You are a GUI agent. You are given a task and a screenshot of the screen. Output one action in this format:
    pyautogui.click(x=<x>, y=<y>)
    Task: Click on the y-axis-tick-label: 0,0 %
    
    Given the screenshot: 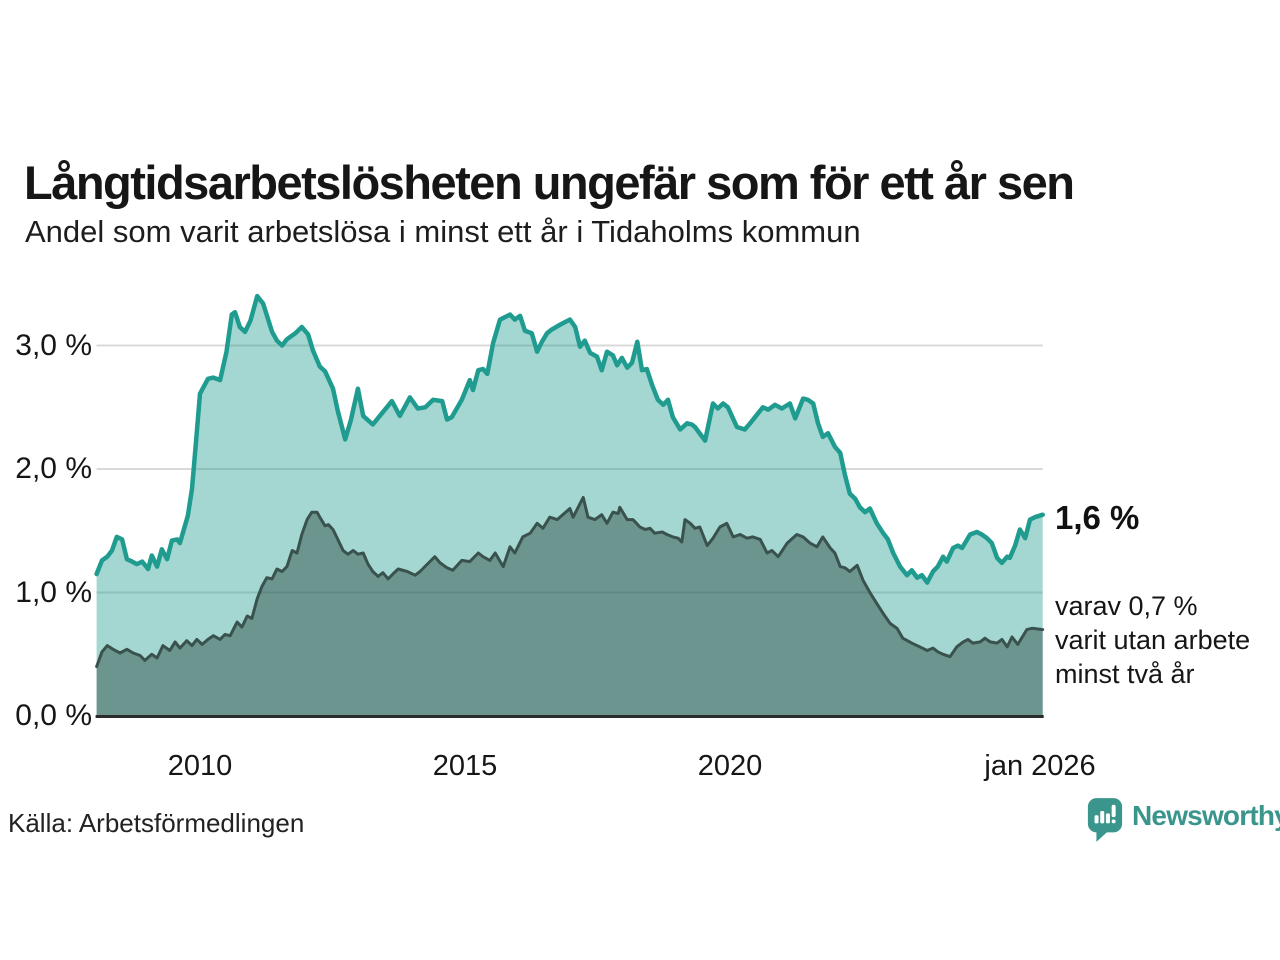 What is the action you would take?
    pyautogui.click(x=53, y=715)
    